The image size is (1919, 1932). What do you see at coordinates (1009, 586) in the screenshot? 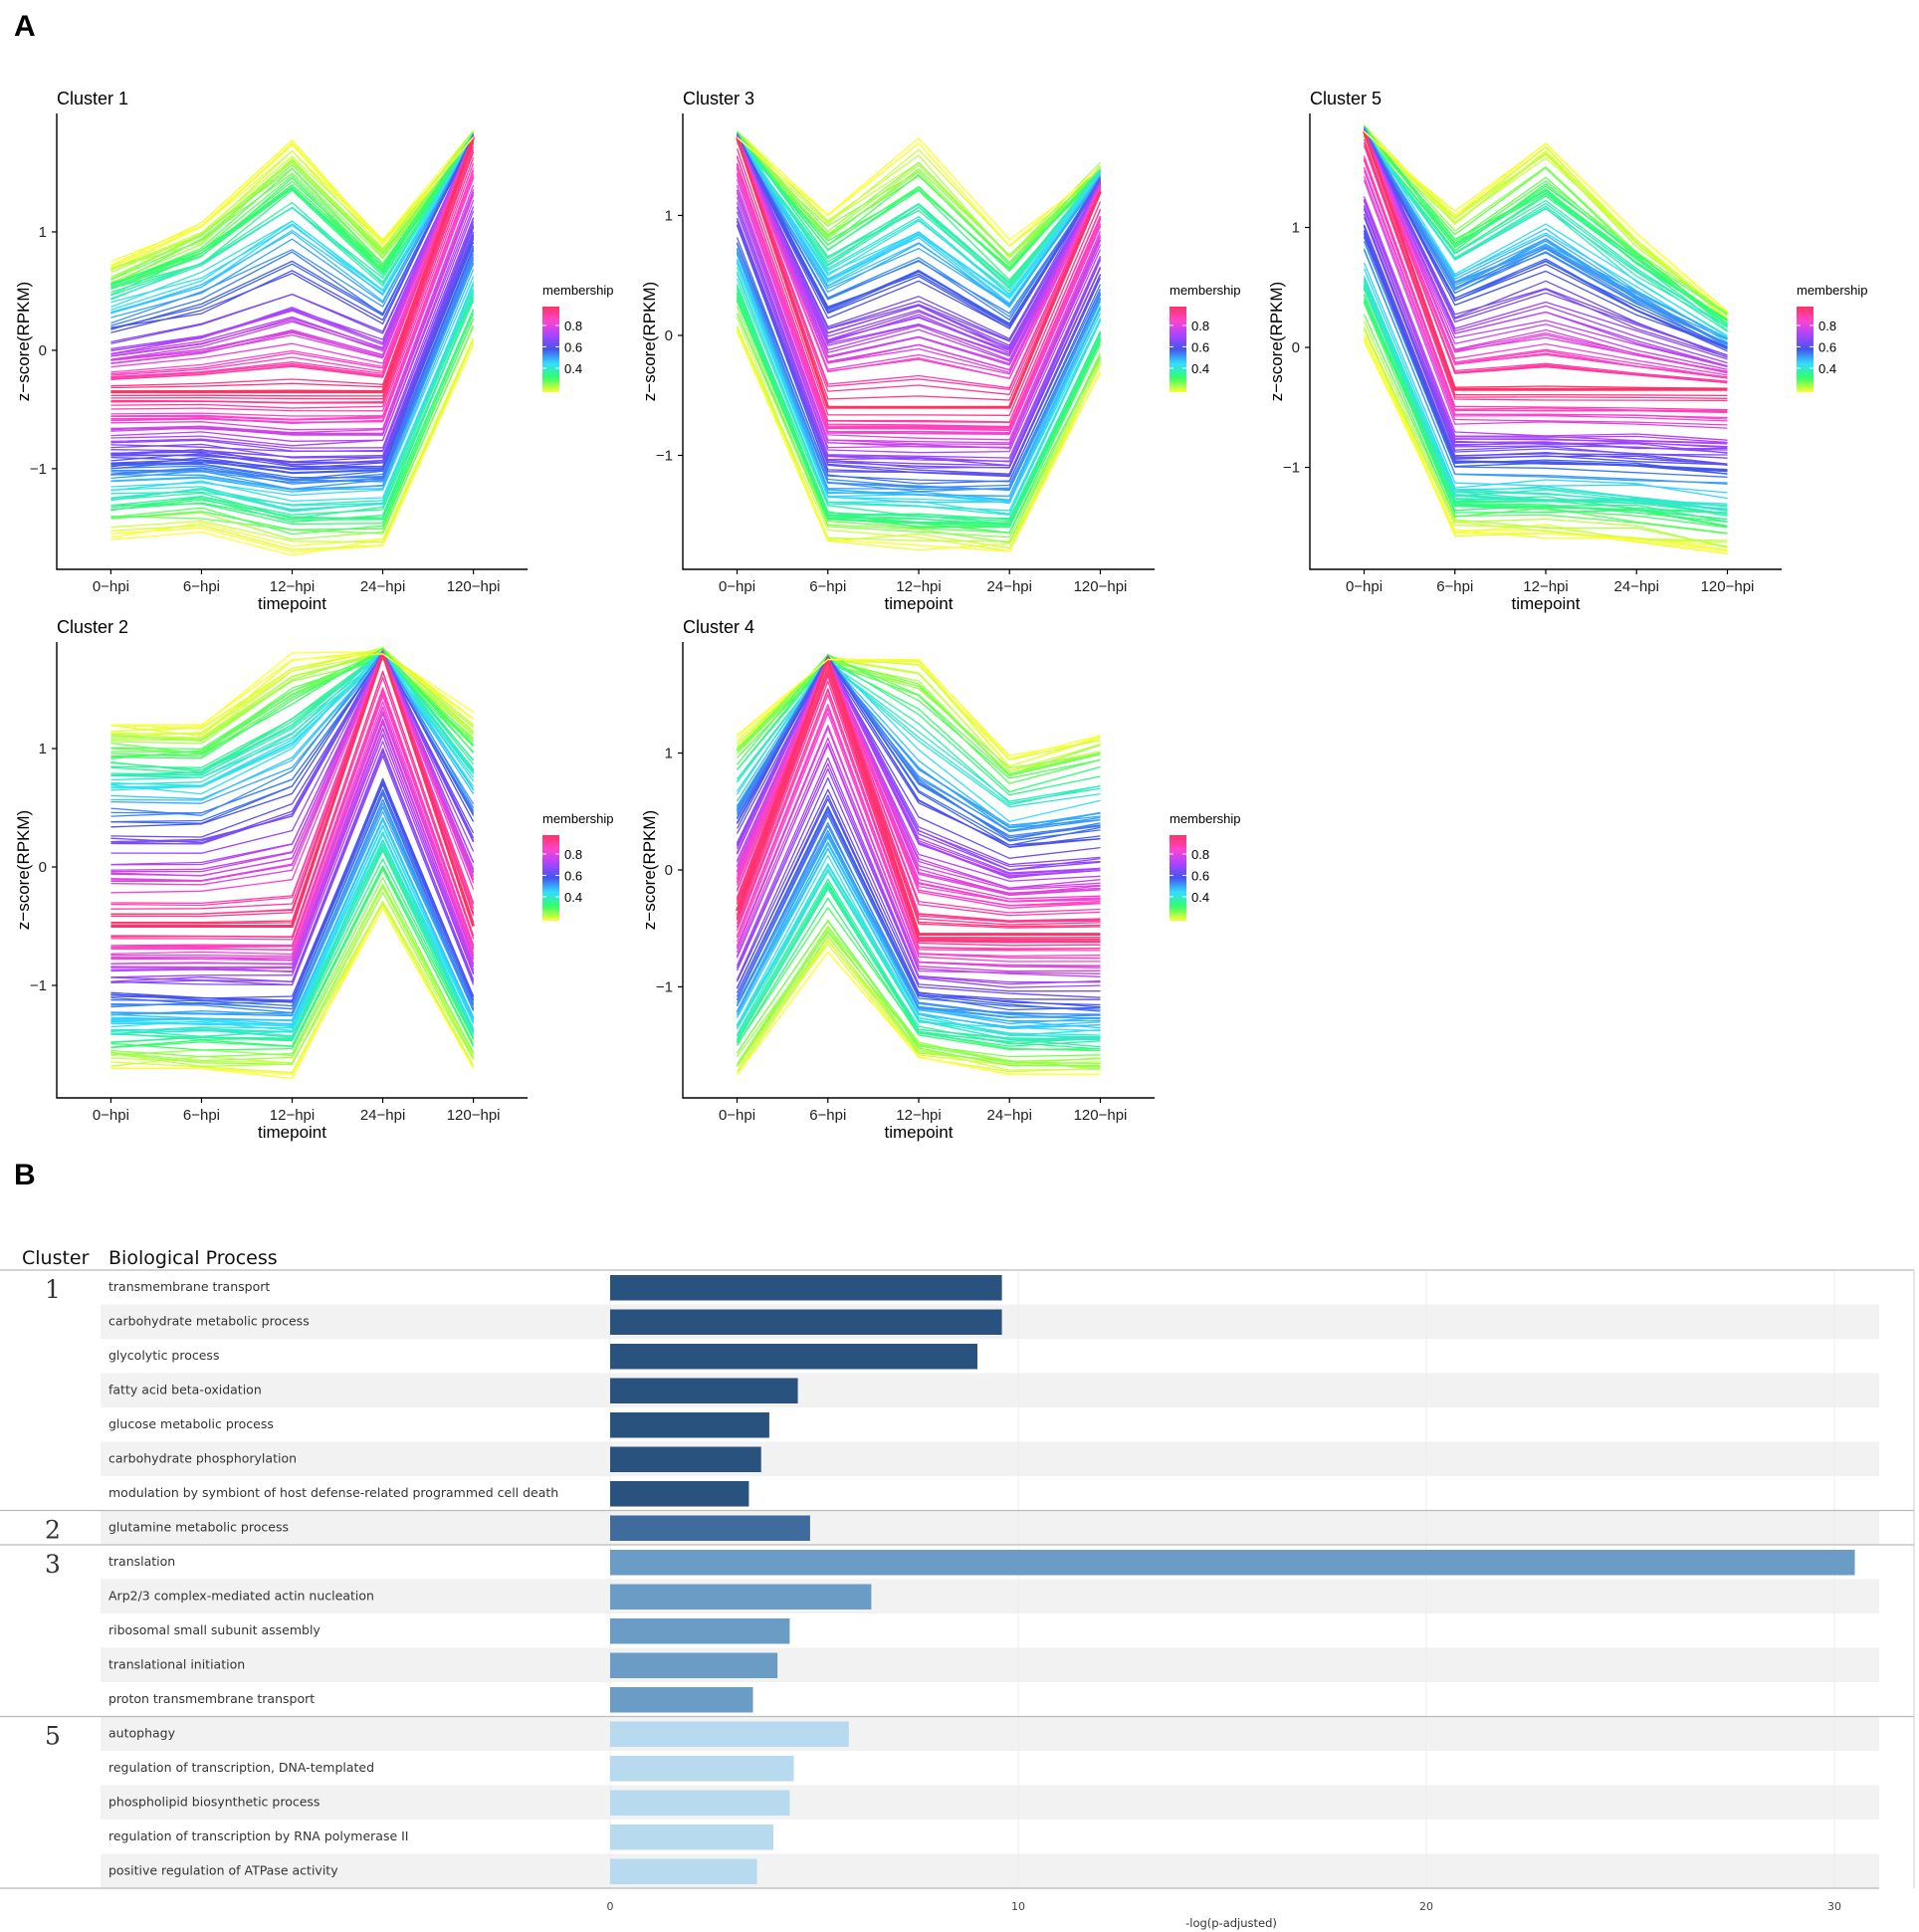
I see `x-tick-label: 24−hpi` at bounding box center [1009, 586].